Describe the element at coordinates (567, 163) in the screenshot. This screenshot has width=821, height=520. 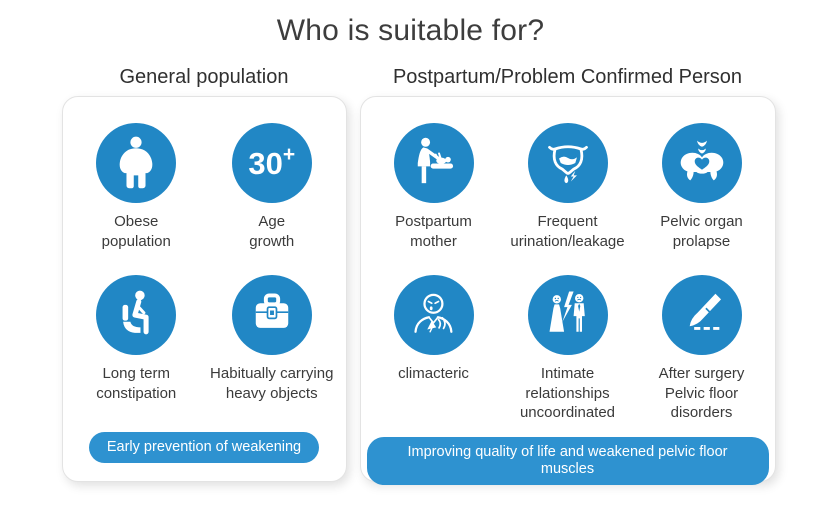
I see `bladder-leak-icon` at that location.